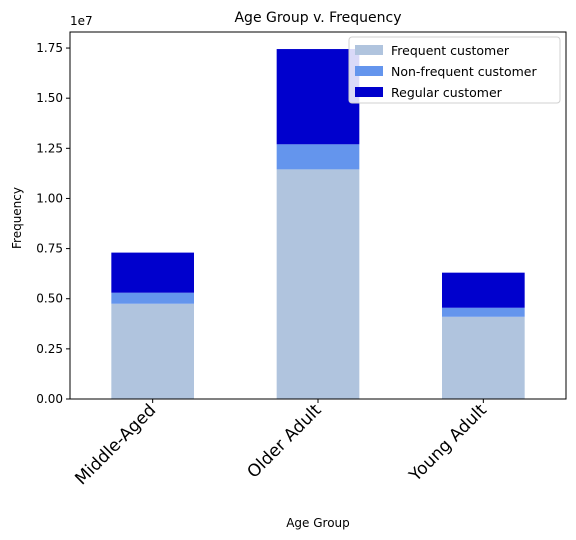 This screenshot has height=540, width=576. What do you see at coordinates (17, 218) in the screenshot?
I see `y-axis-label: Frequency` at bounding box center [17, 218].